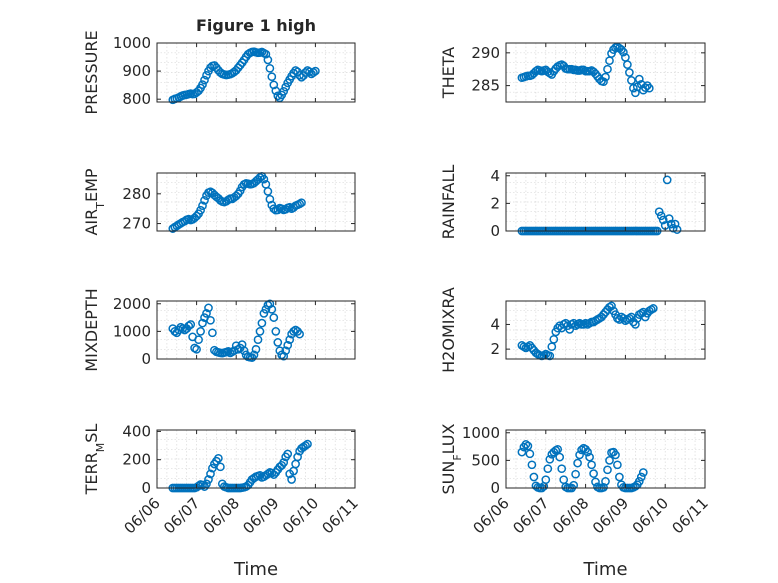 The height and width of the screenshot is (583, 778). What do you see at coordinates (300, 515) in the screenshot?
I see `x-tick-label: 06/10` at bounding box center [300, 515].